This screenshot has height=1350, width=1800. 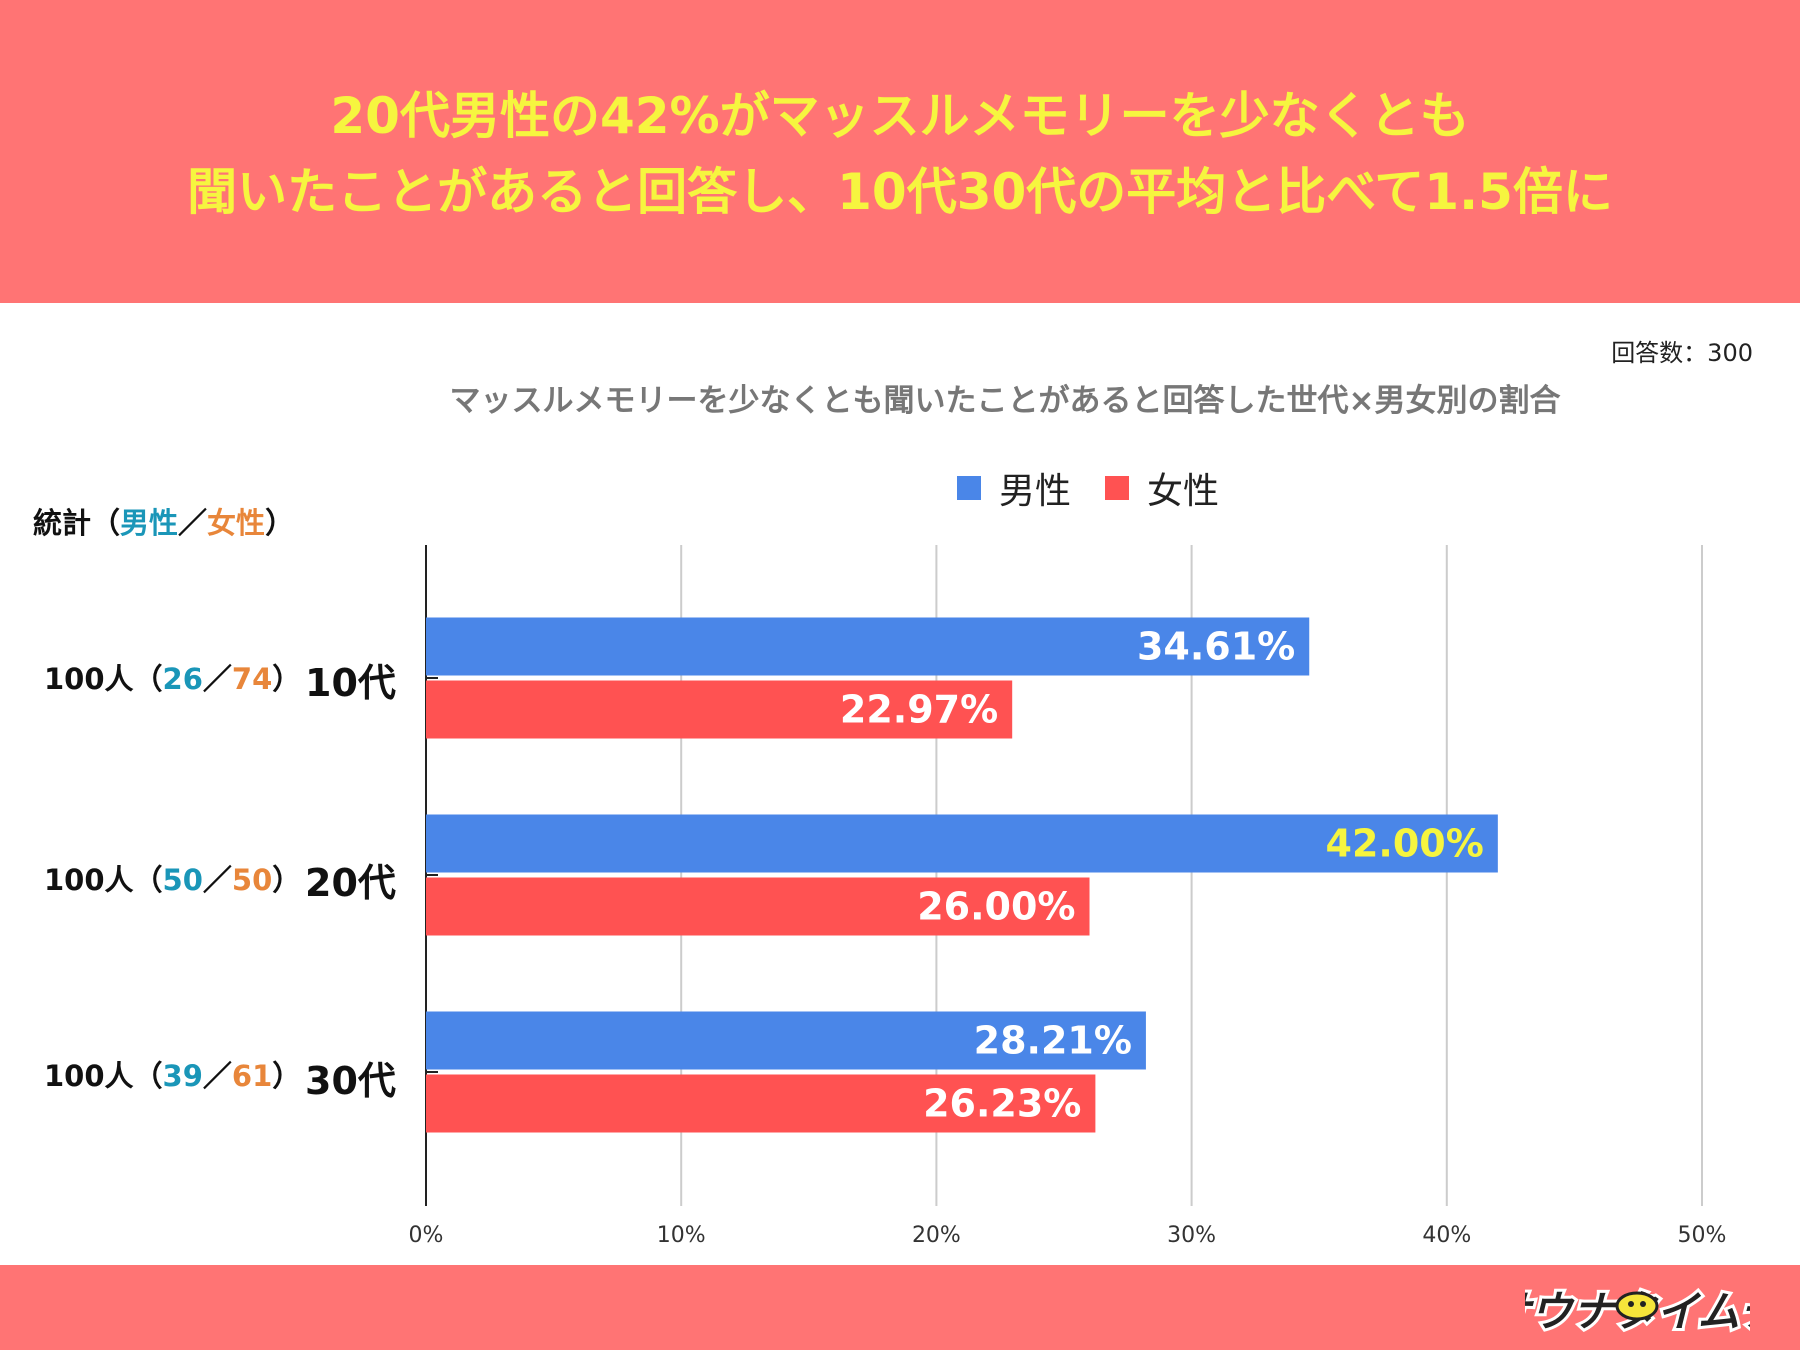 I want to click on legend-item-female: 女性, so click(x=1162, y=488).